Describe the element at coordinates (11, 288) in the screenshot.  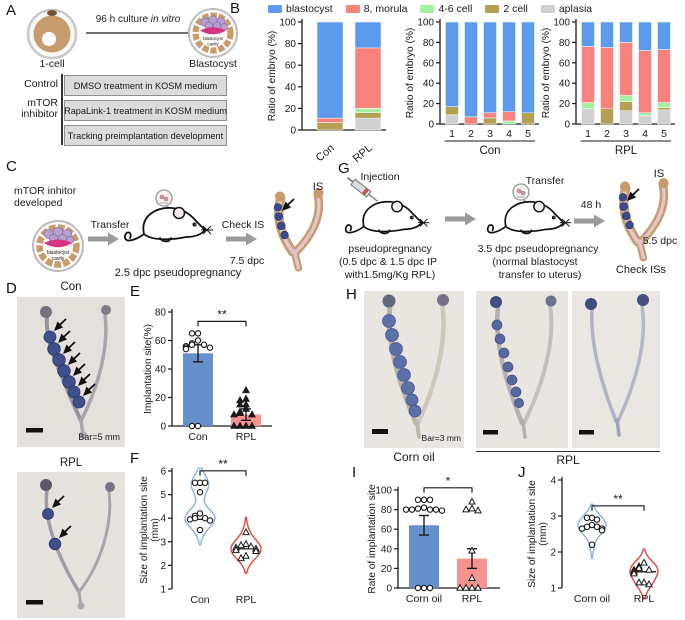
I see `panel-label-d: D` at that location.